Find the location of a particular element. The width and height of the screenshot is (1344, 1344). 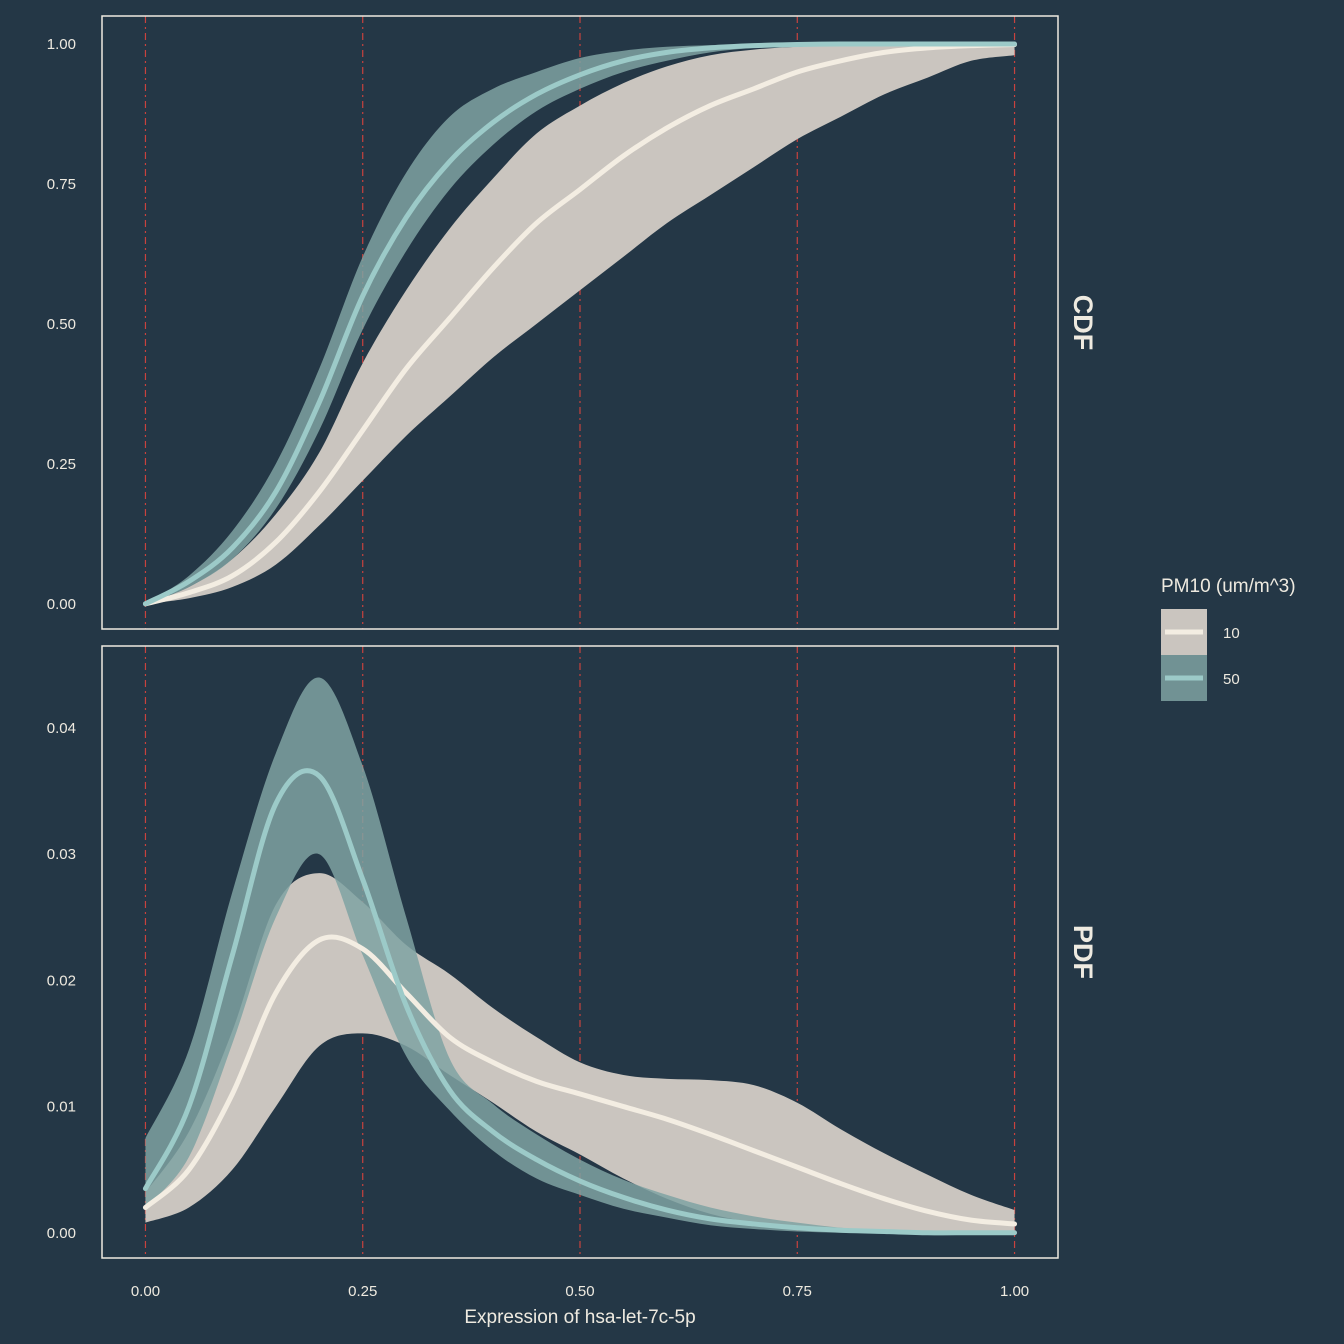

y-tick-label-cdf-3: 0.75 is located at coordinates (61, 184).